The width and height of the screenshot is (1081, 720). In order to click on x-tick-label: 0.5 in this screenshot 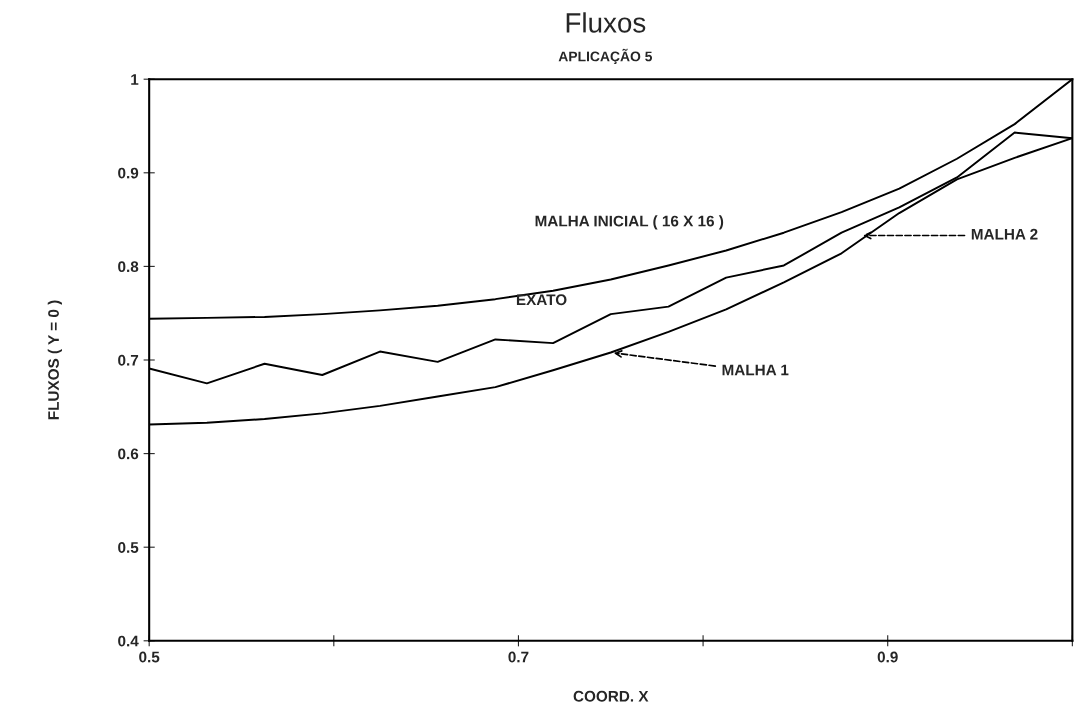, I will do `click(149, 657)`.